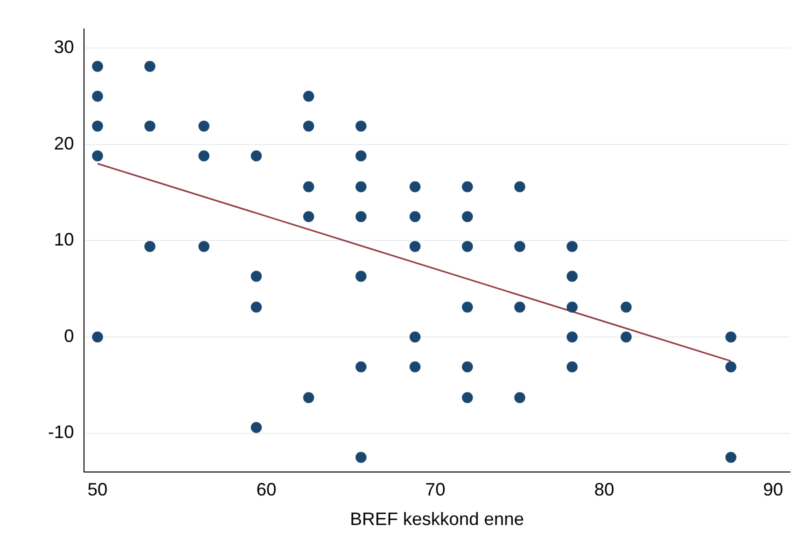 Image resolution: width=808 pixels, height=544 pixels. What do you see at coordinates (266, 490) in the screenshot?
I see `x-tick-label: 60` at bounding box center [266, 490].